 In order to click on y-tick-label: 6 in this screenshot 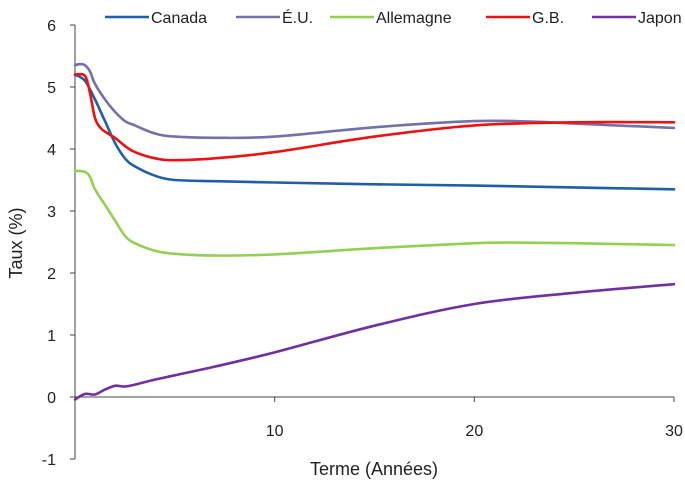, I will do `click(51, 26)`.